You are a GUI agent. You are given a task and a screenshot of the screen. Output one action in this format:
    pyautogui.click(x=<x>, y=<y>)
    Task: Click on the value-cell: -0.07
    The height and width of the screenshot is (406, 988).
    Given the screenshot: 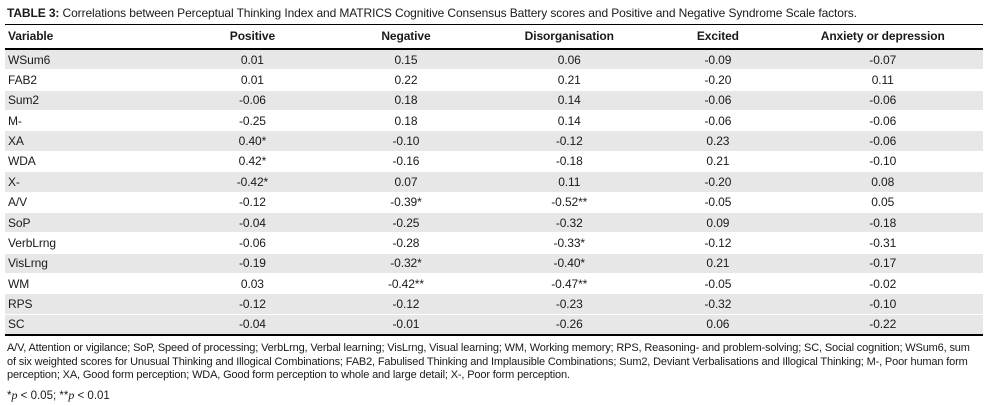 What is the action you would take?
    pyautogui.click(x=882, y=60)
    